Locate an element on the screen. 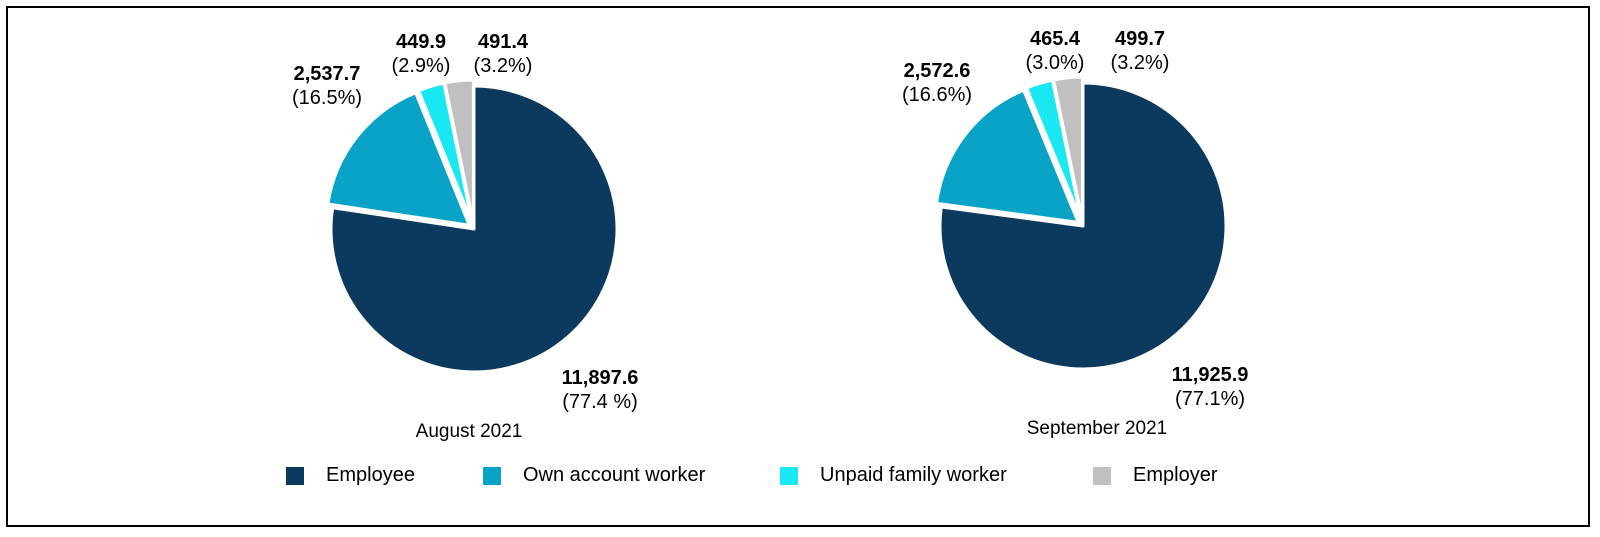  legend-swatch-own-account-worker is located at coordinates (492, 475).